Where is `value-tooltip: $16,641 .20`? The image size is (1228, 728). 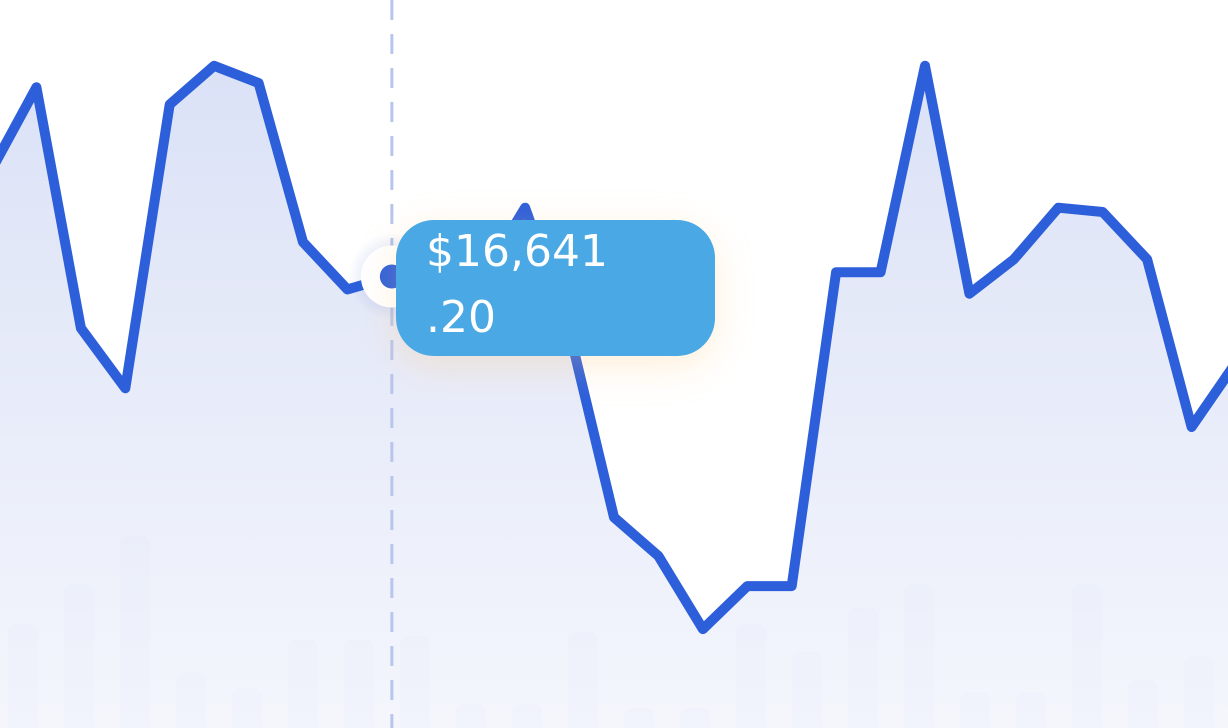 value-tooltip: $16,641 .20 is located at coordinates (555, 288).